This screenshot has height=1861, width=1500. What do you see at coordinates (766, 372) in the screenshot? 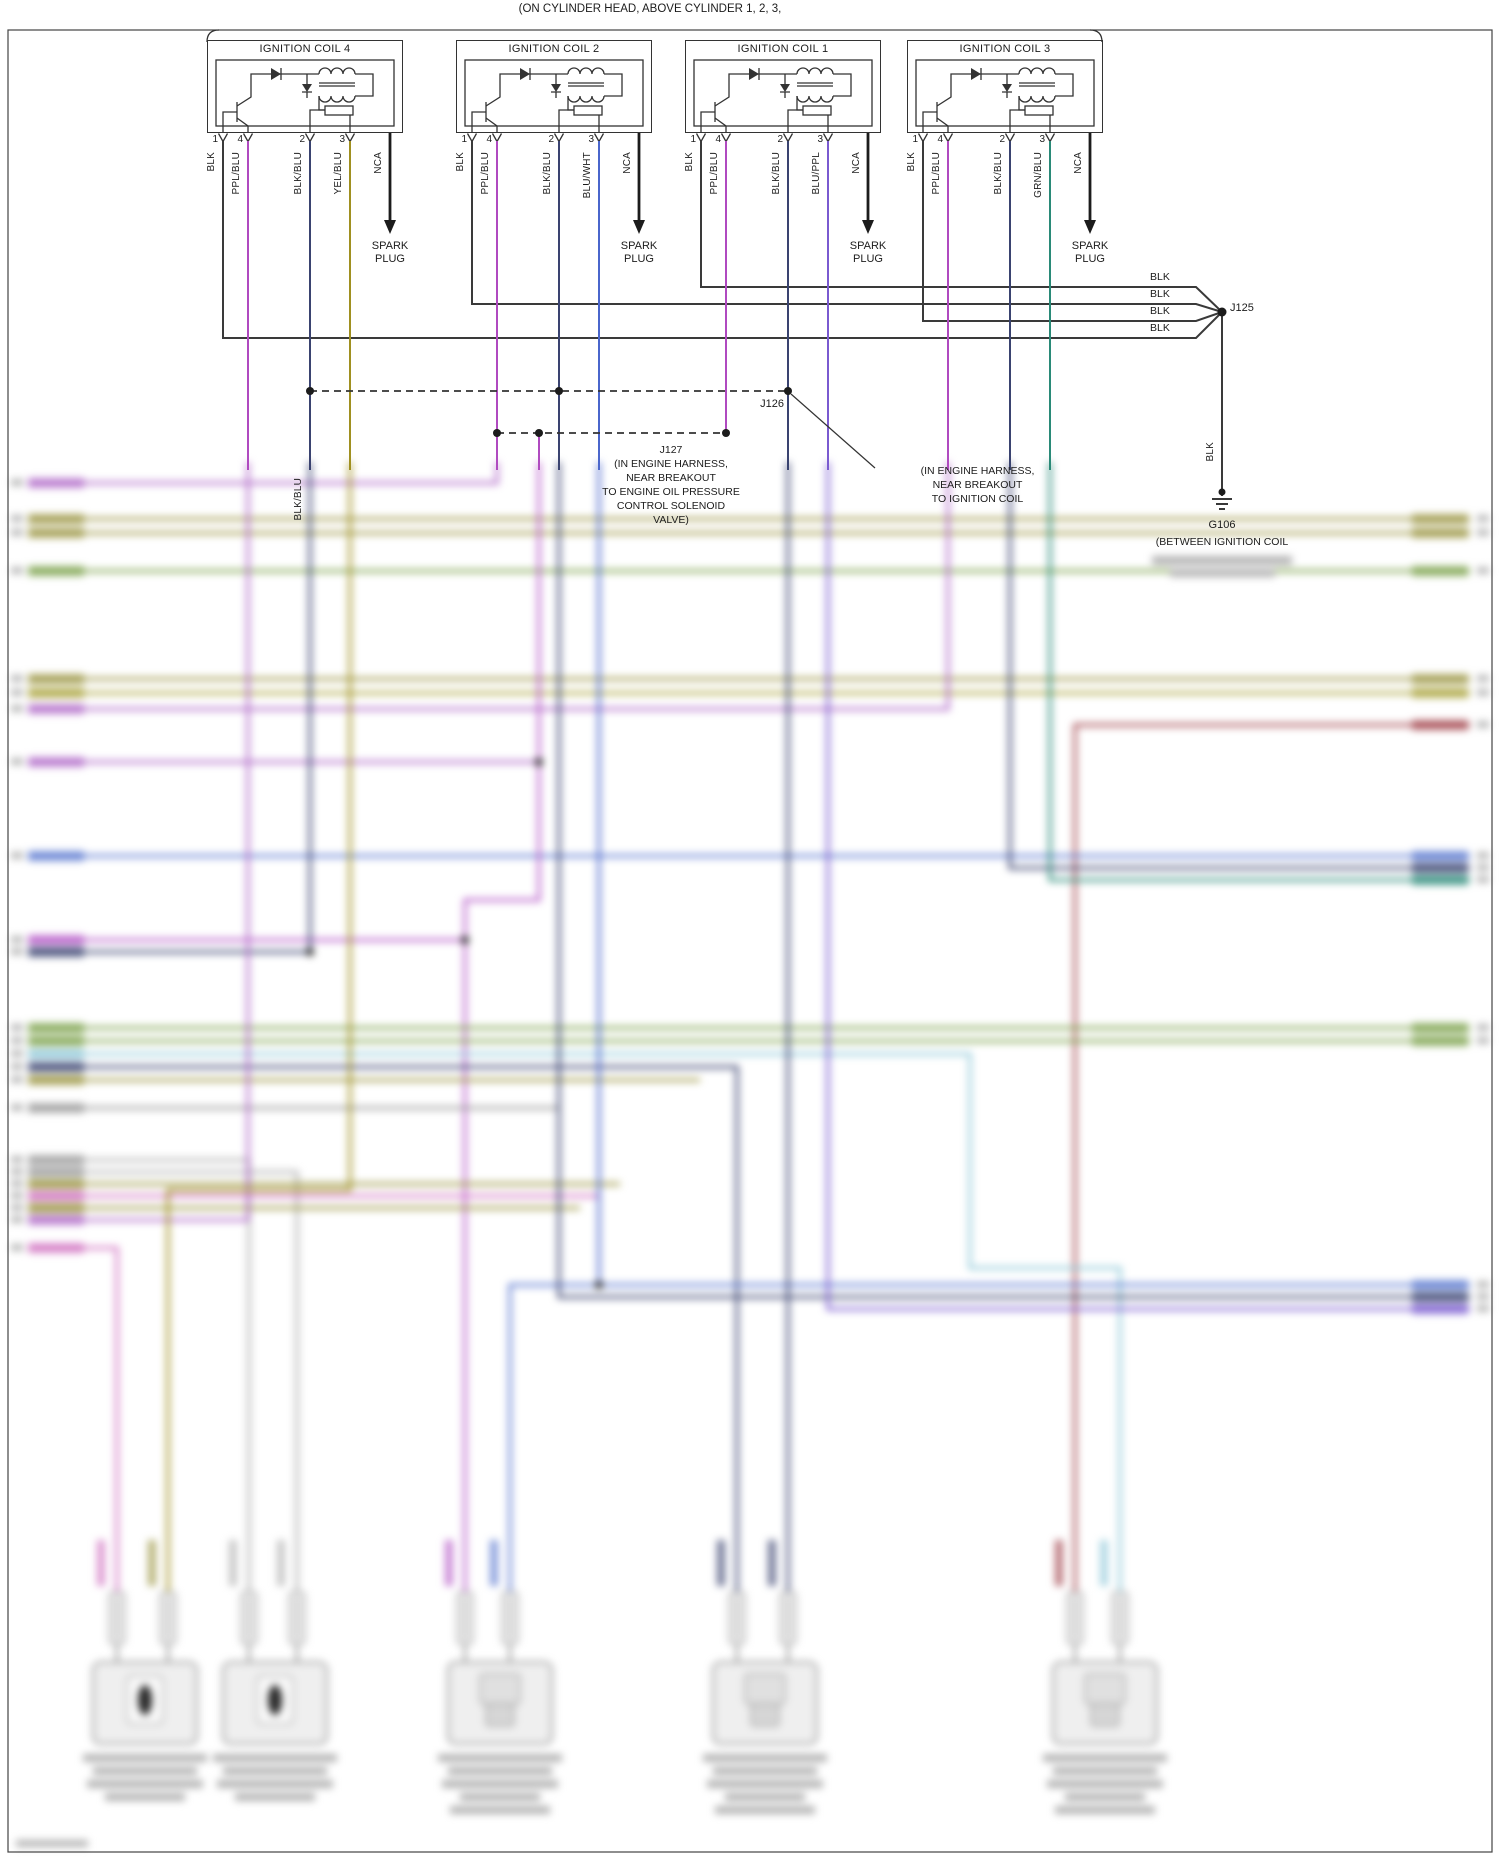
I see `splice-dots` at bounding box center [766, 372].